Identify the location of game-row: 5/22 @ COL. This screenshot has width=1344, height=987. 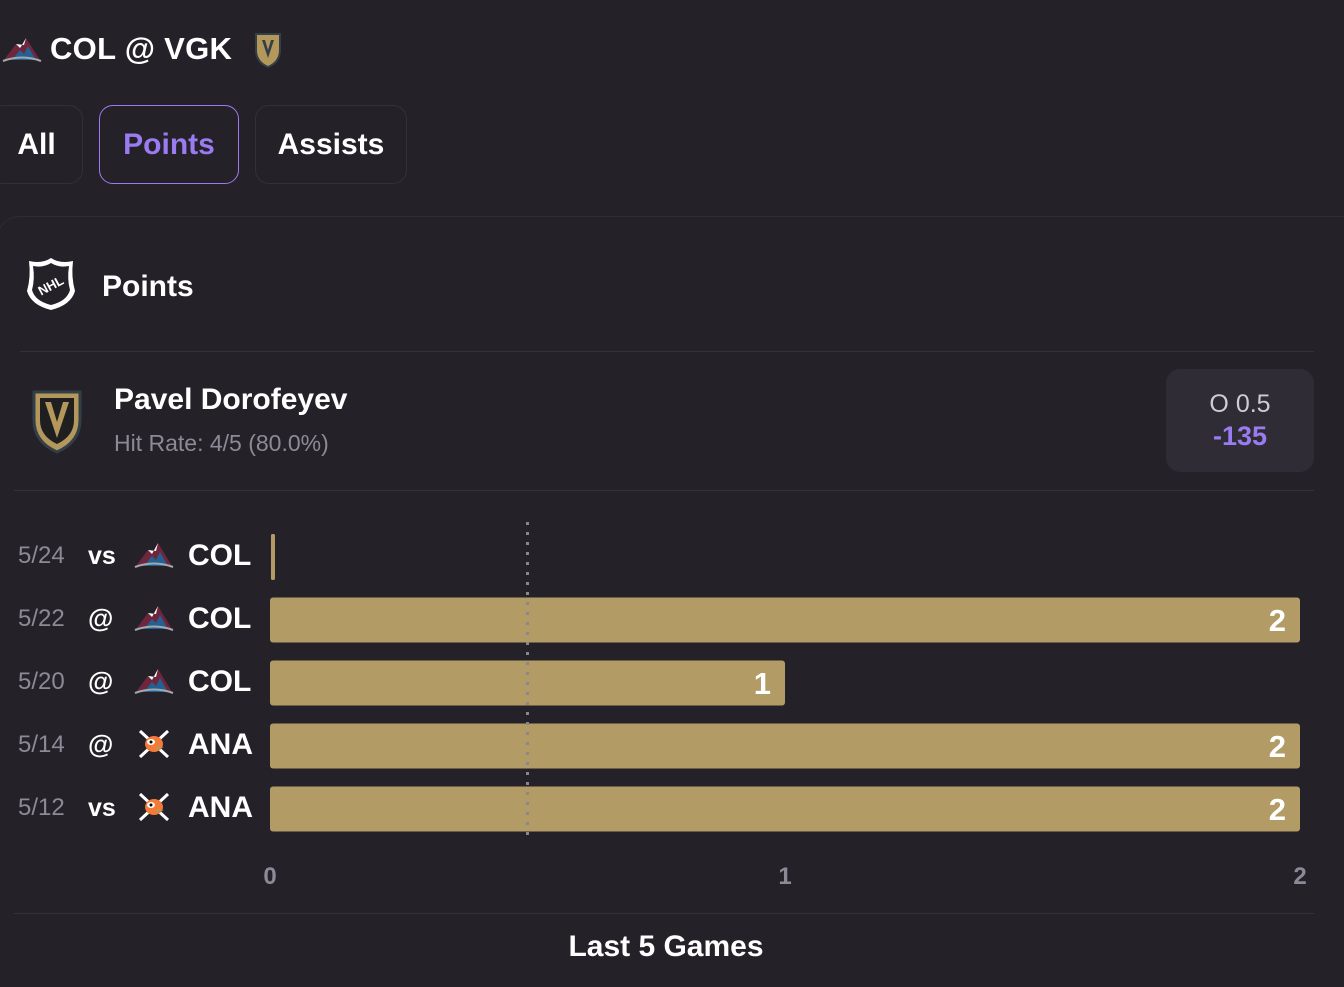
(672, 620).